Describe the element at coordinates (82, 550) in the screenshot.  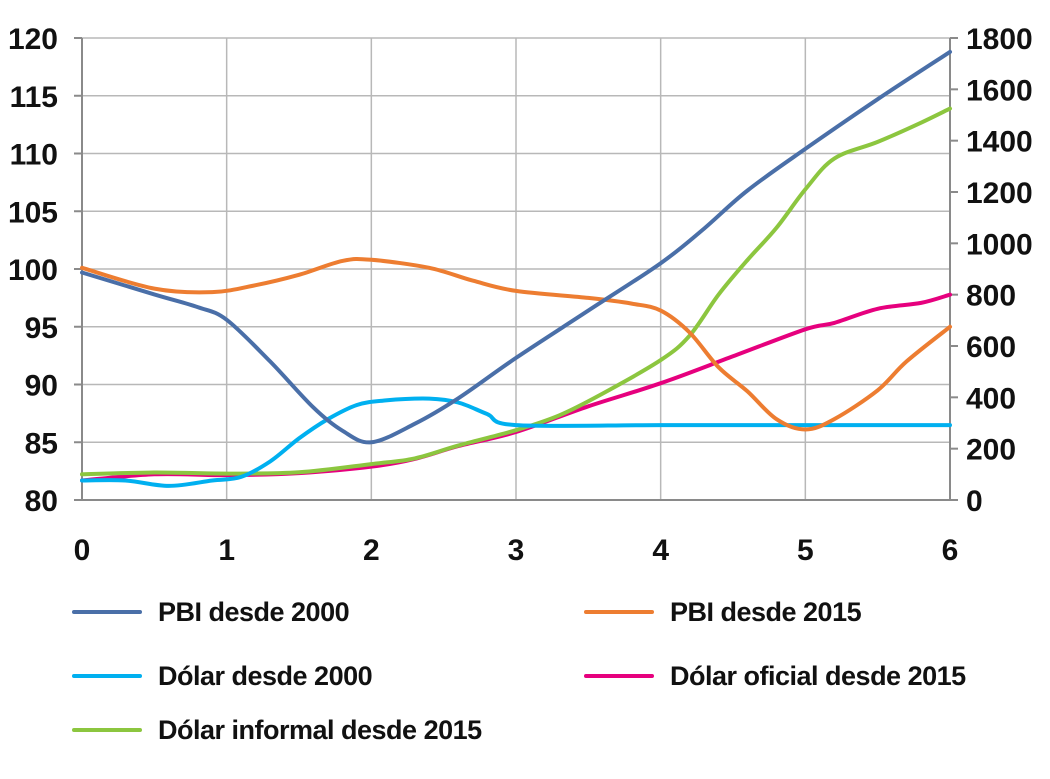
I see `x-tick-label: 0` at that location.